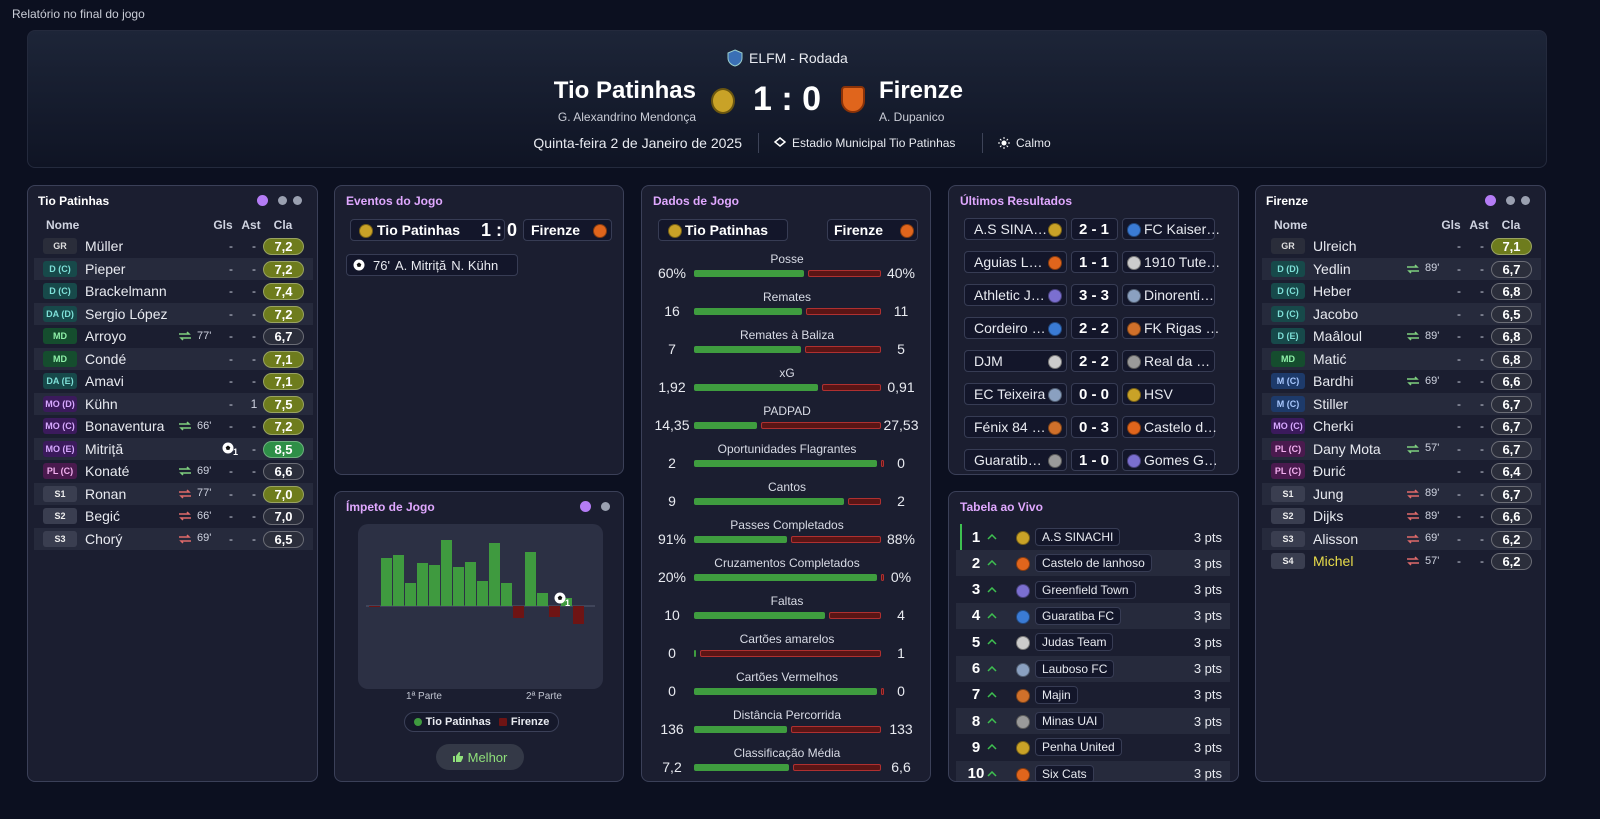  I want to click on legend: Tio Patinhas Firenze, so click(481, 722).